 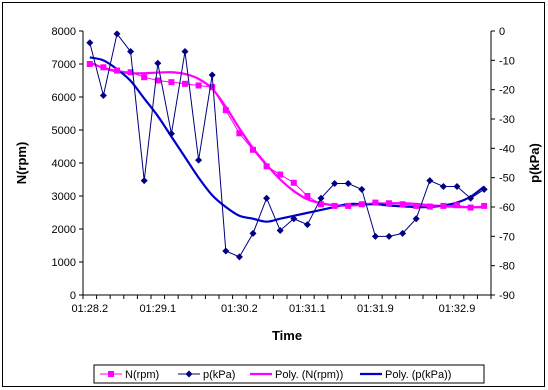 I want to click on x-tick-label: 01:29.1, so click(x=157, y=309).